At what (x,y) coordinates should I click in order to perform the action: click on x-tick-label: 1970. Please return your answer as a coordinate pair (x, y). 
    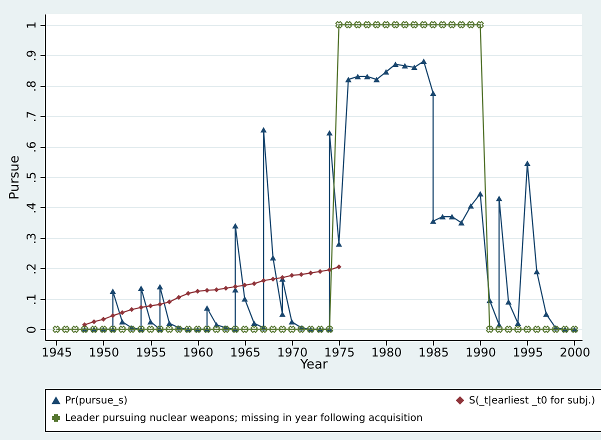
    Looking at the image, I should click on (292, 353).